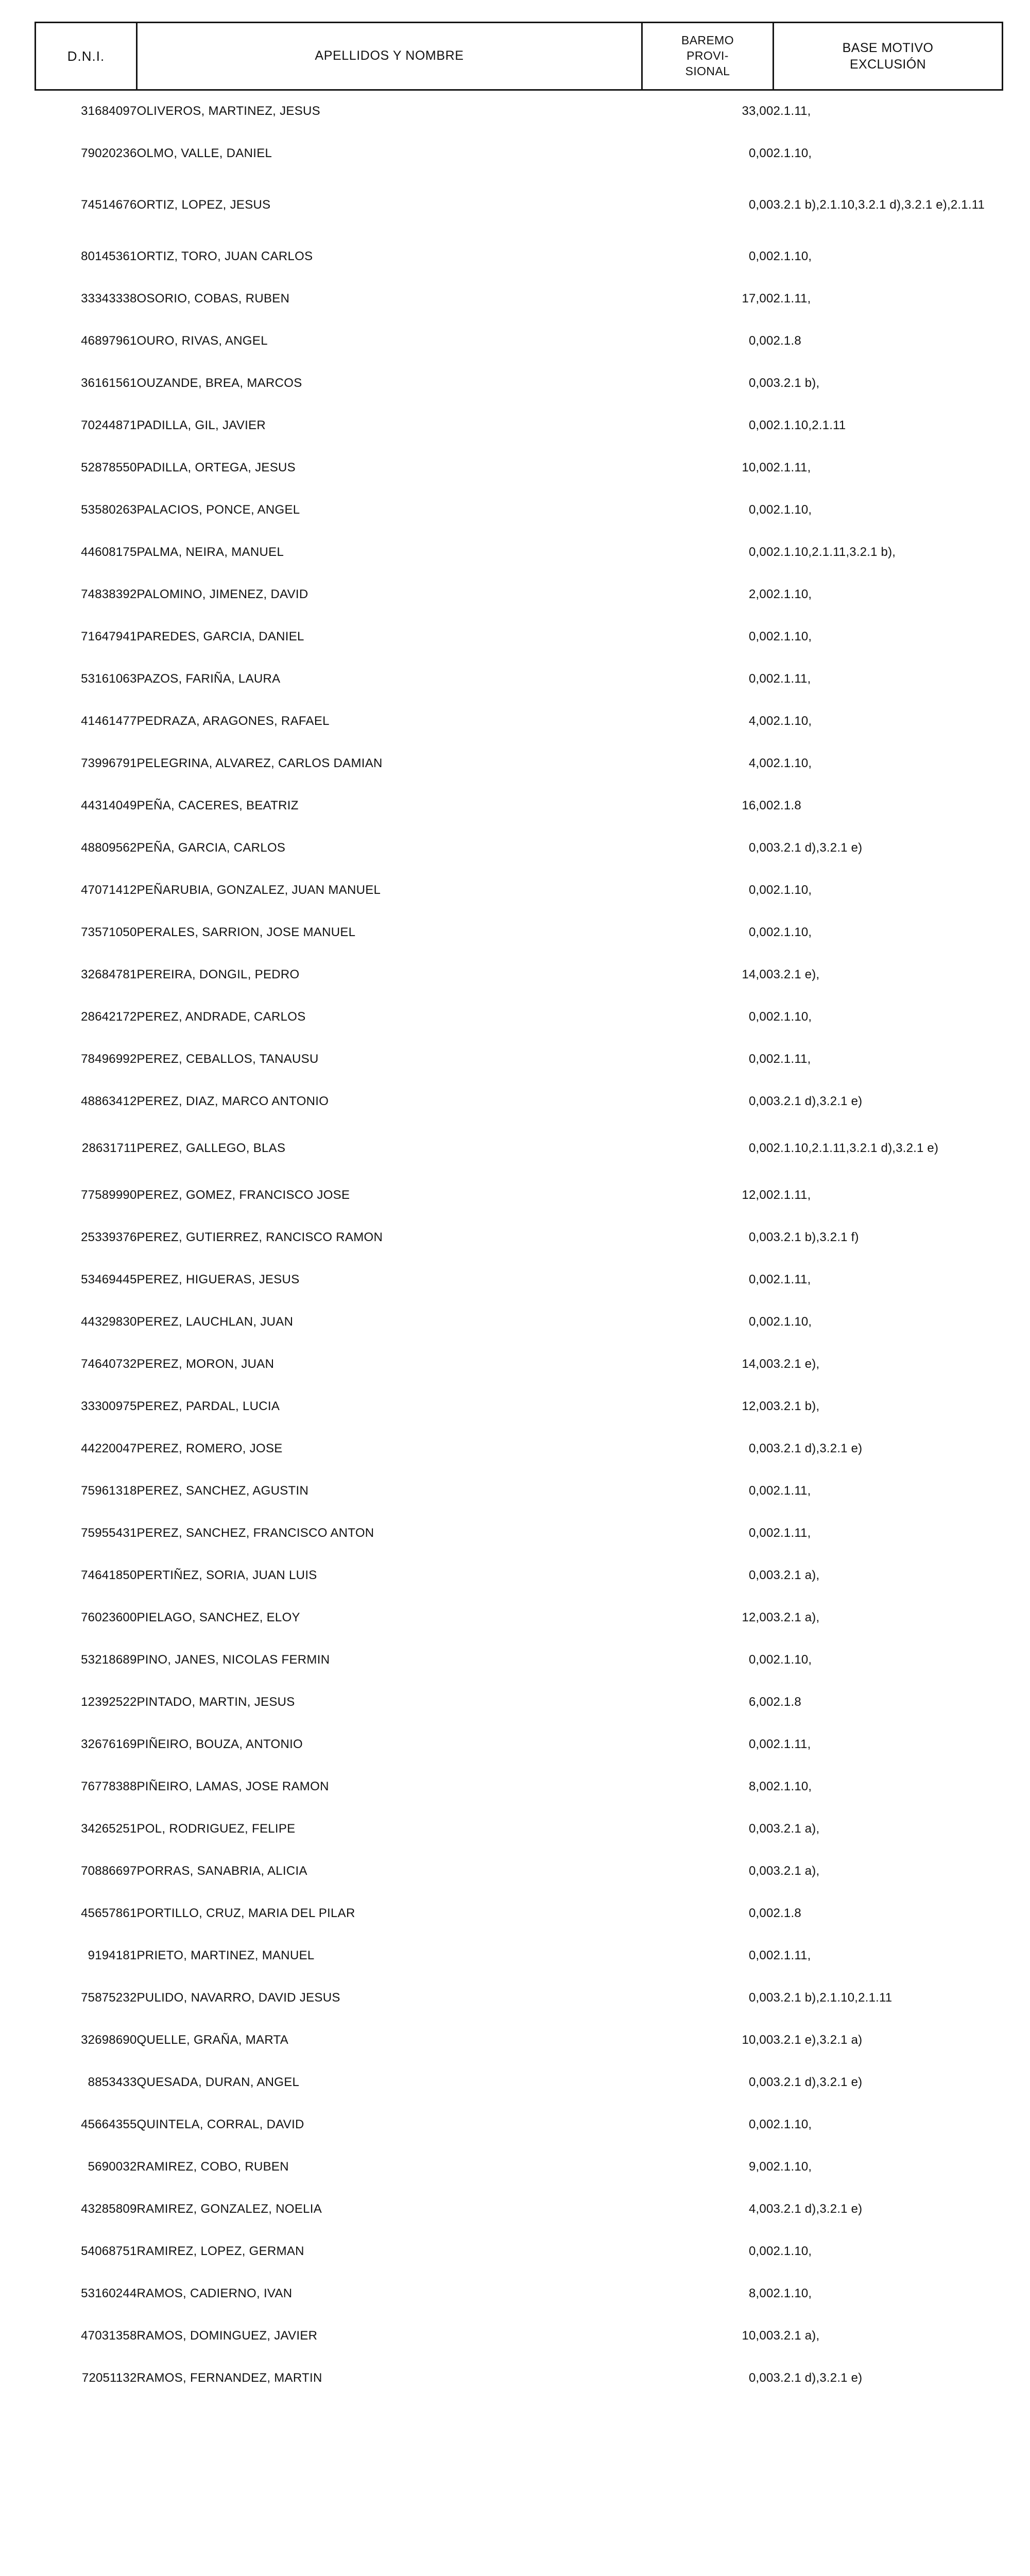  What do you see at coordinates (109, 256) in the screenshot?
I see `cell-dni: 80145361` at bounding box center [109, 256].